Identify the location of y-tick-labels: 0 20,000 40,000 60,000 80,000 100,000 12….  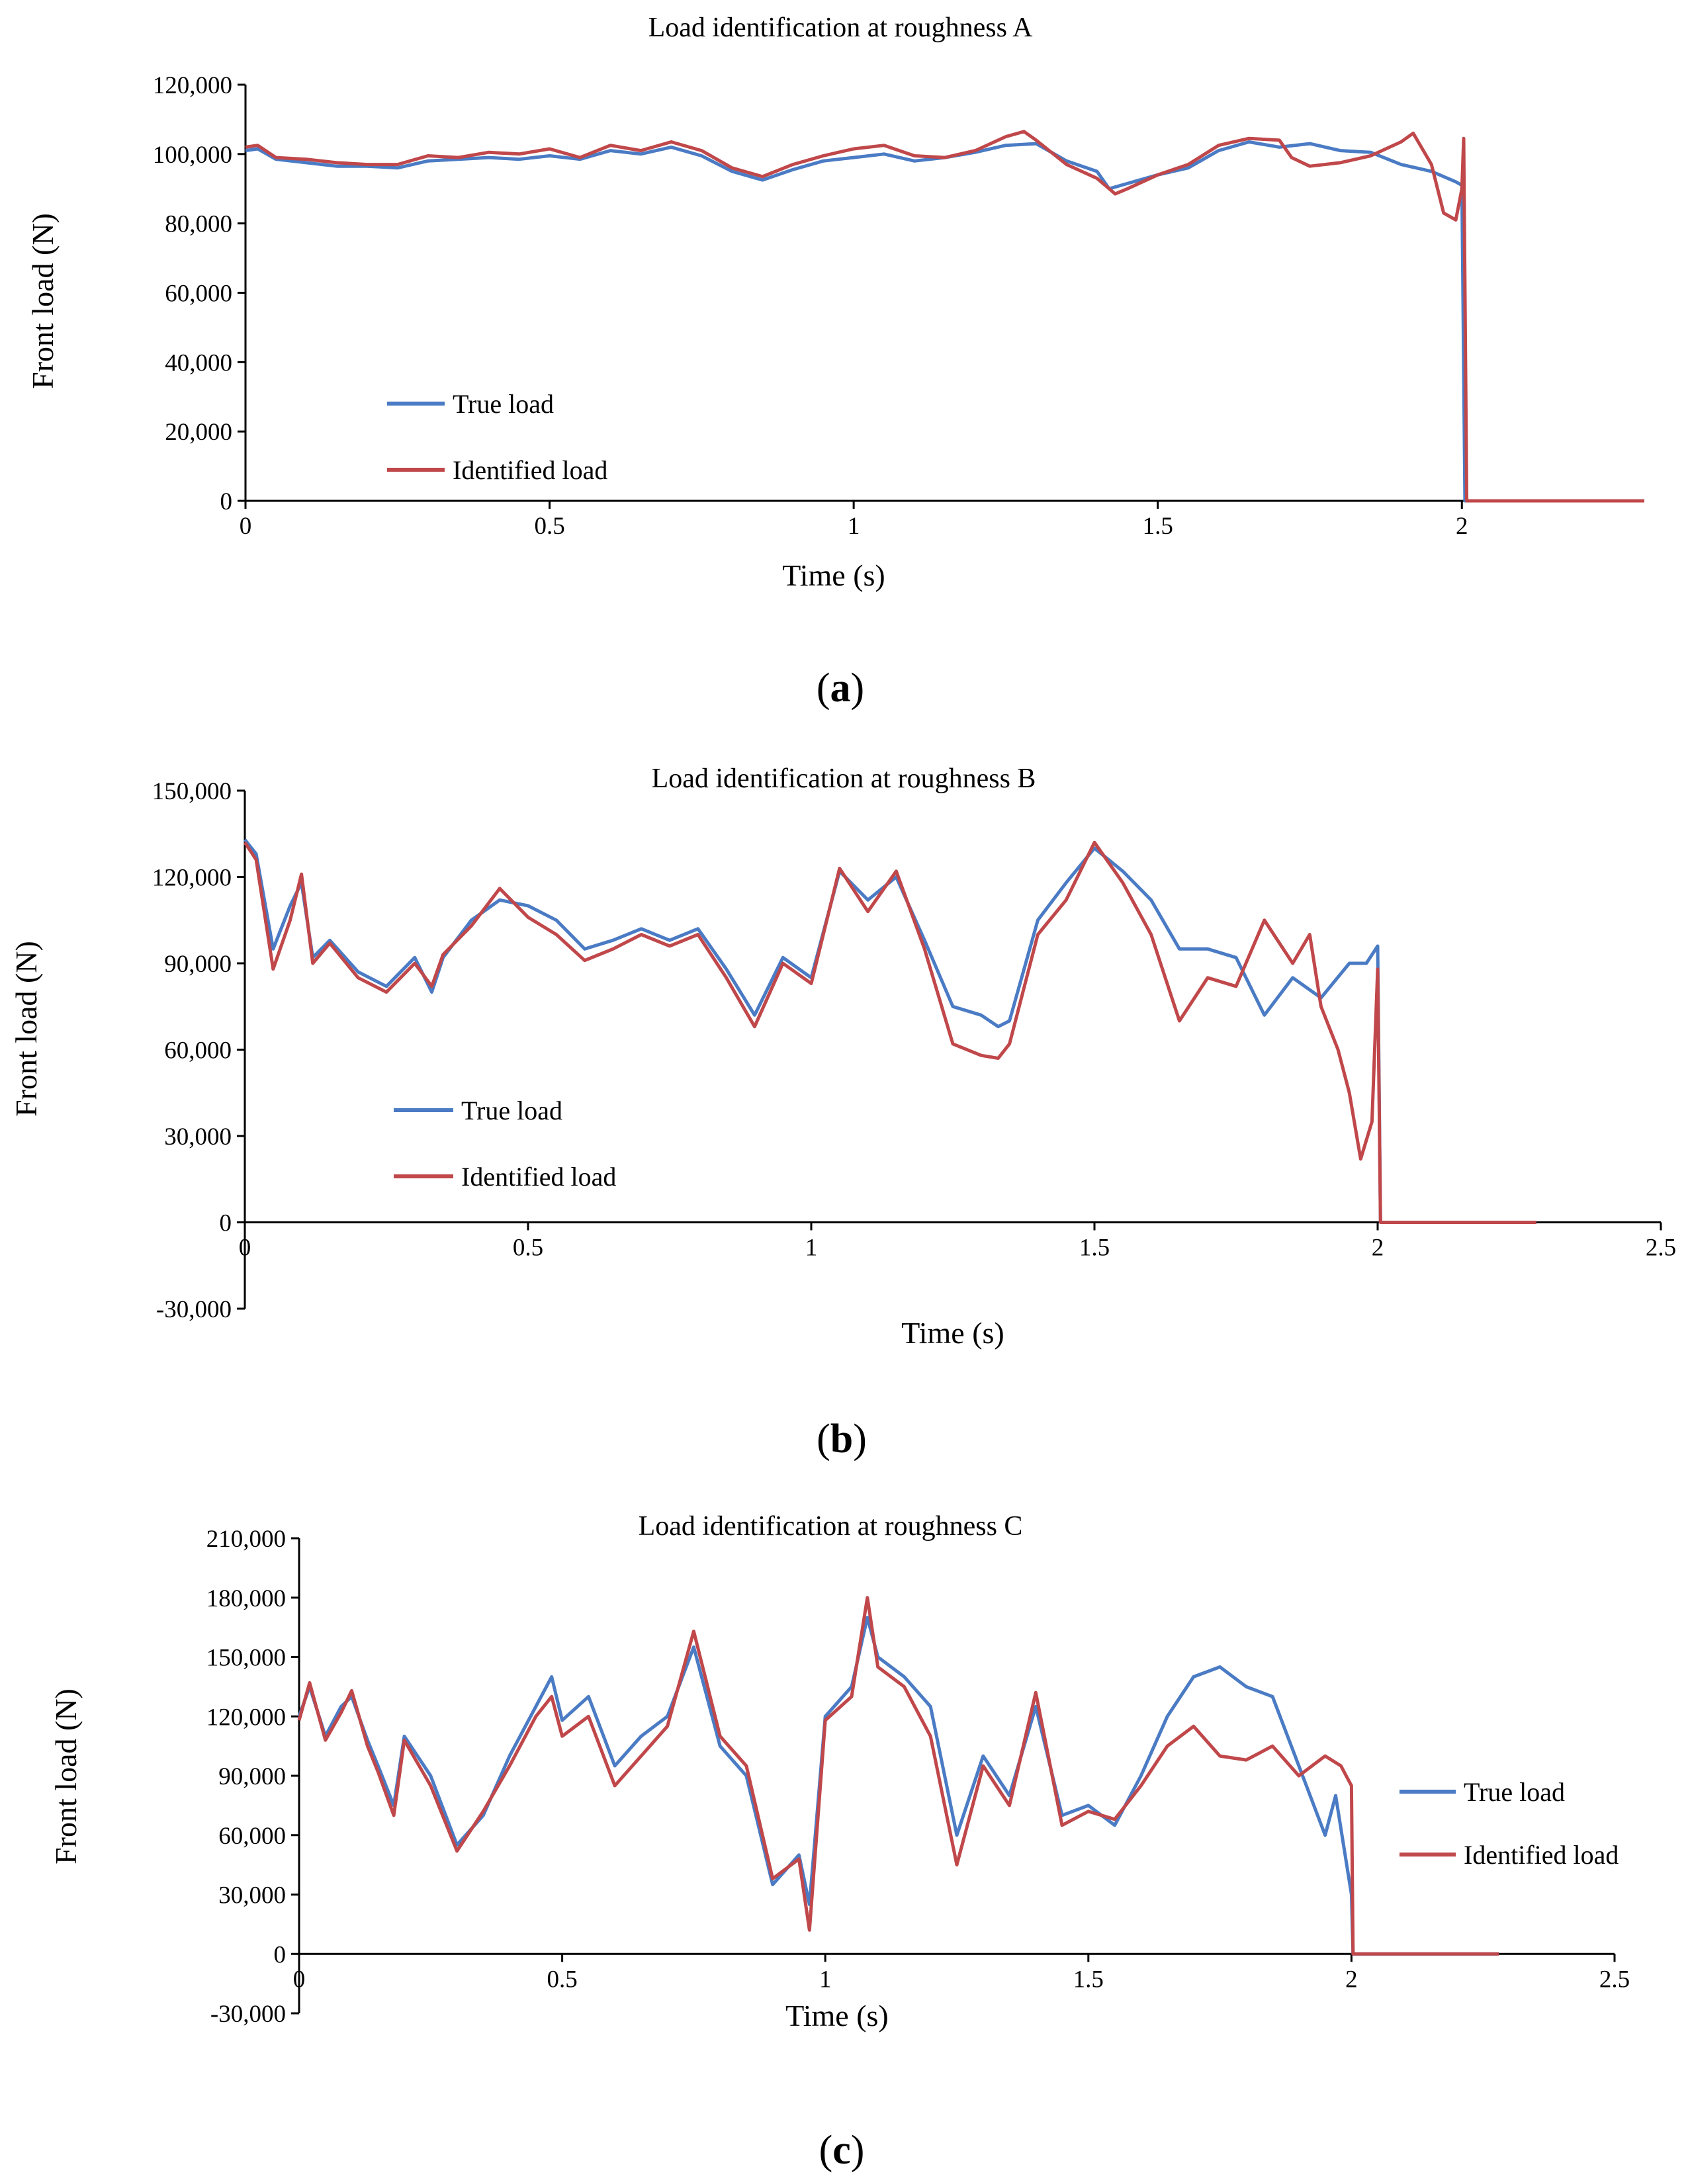
(192, 293).